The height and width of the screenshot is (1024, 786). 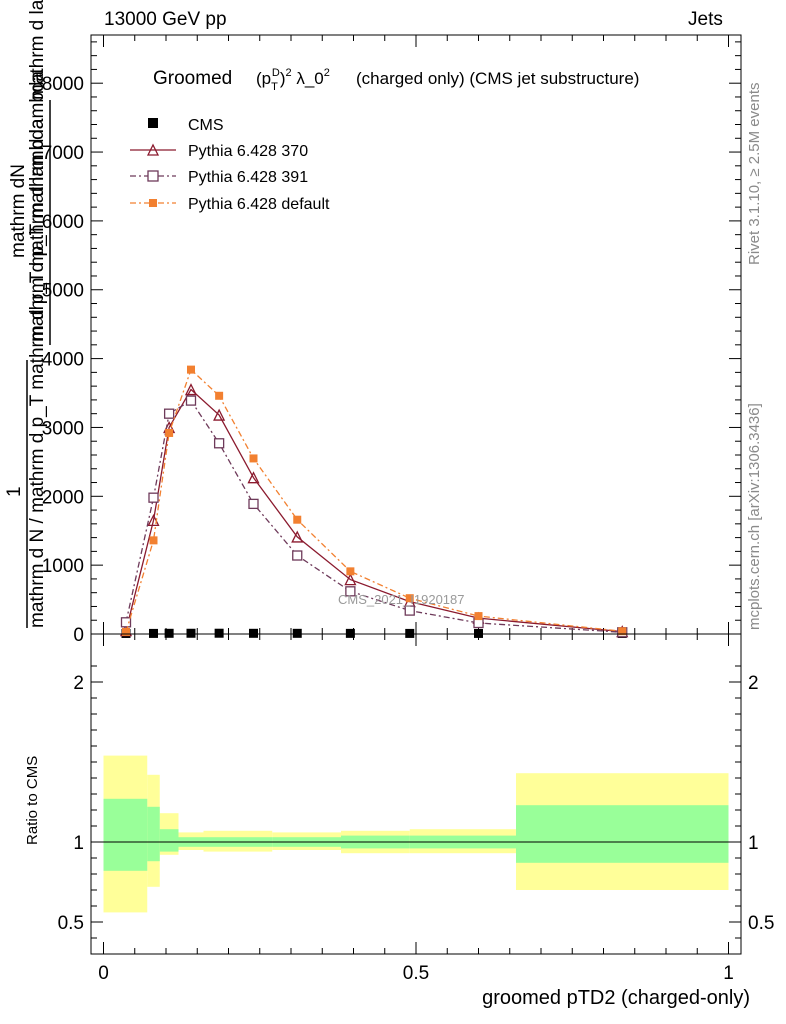 What do you see at coordinates (259, 204) in the screenshot?
I see `legend-label-default: Pythia 6.428 default` at bounding box center [259, 204].